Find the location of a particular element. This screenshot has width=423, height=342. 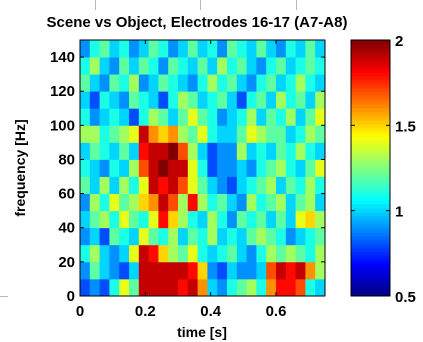

colorbar-tick-label: 2 is located at coordinates (399, 41).